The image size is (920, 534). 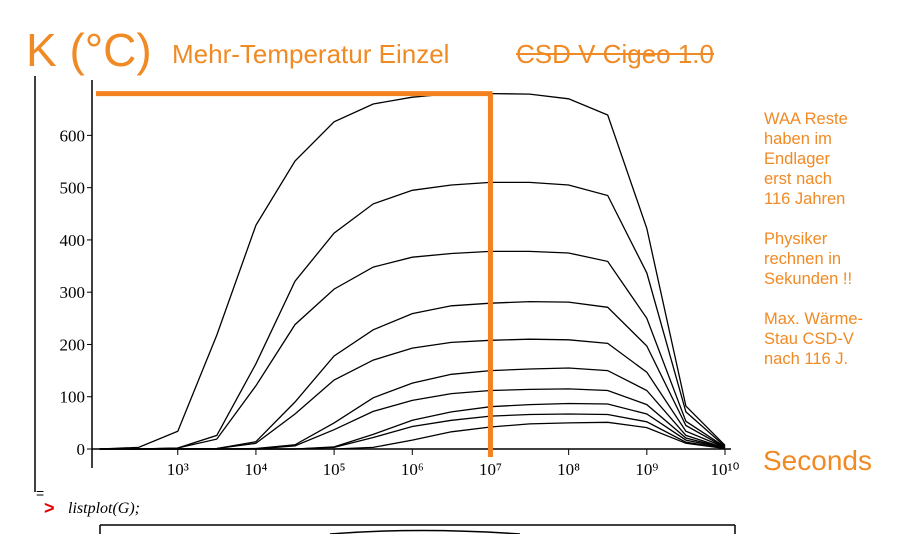 I want to click on y-tick-label: 0, so click(x=81, y=449).